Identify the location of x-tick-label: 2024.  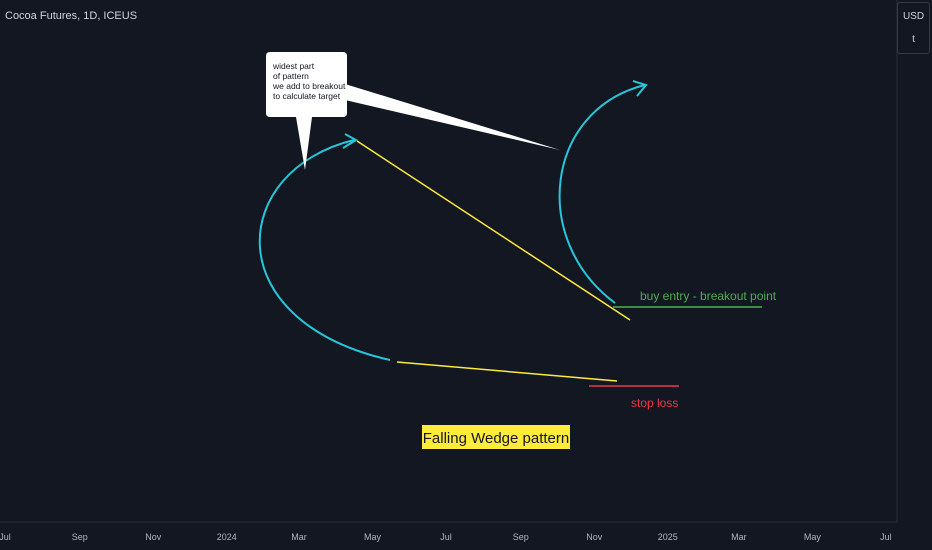
(227, 537).